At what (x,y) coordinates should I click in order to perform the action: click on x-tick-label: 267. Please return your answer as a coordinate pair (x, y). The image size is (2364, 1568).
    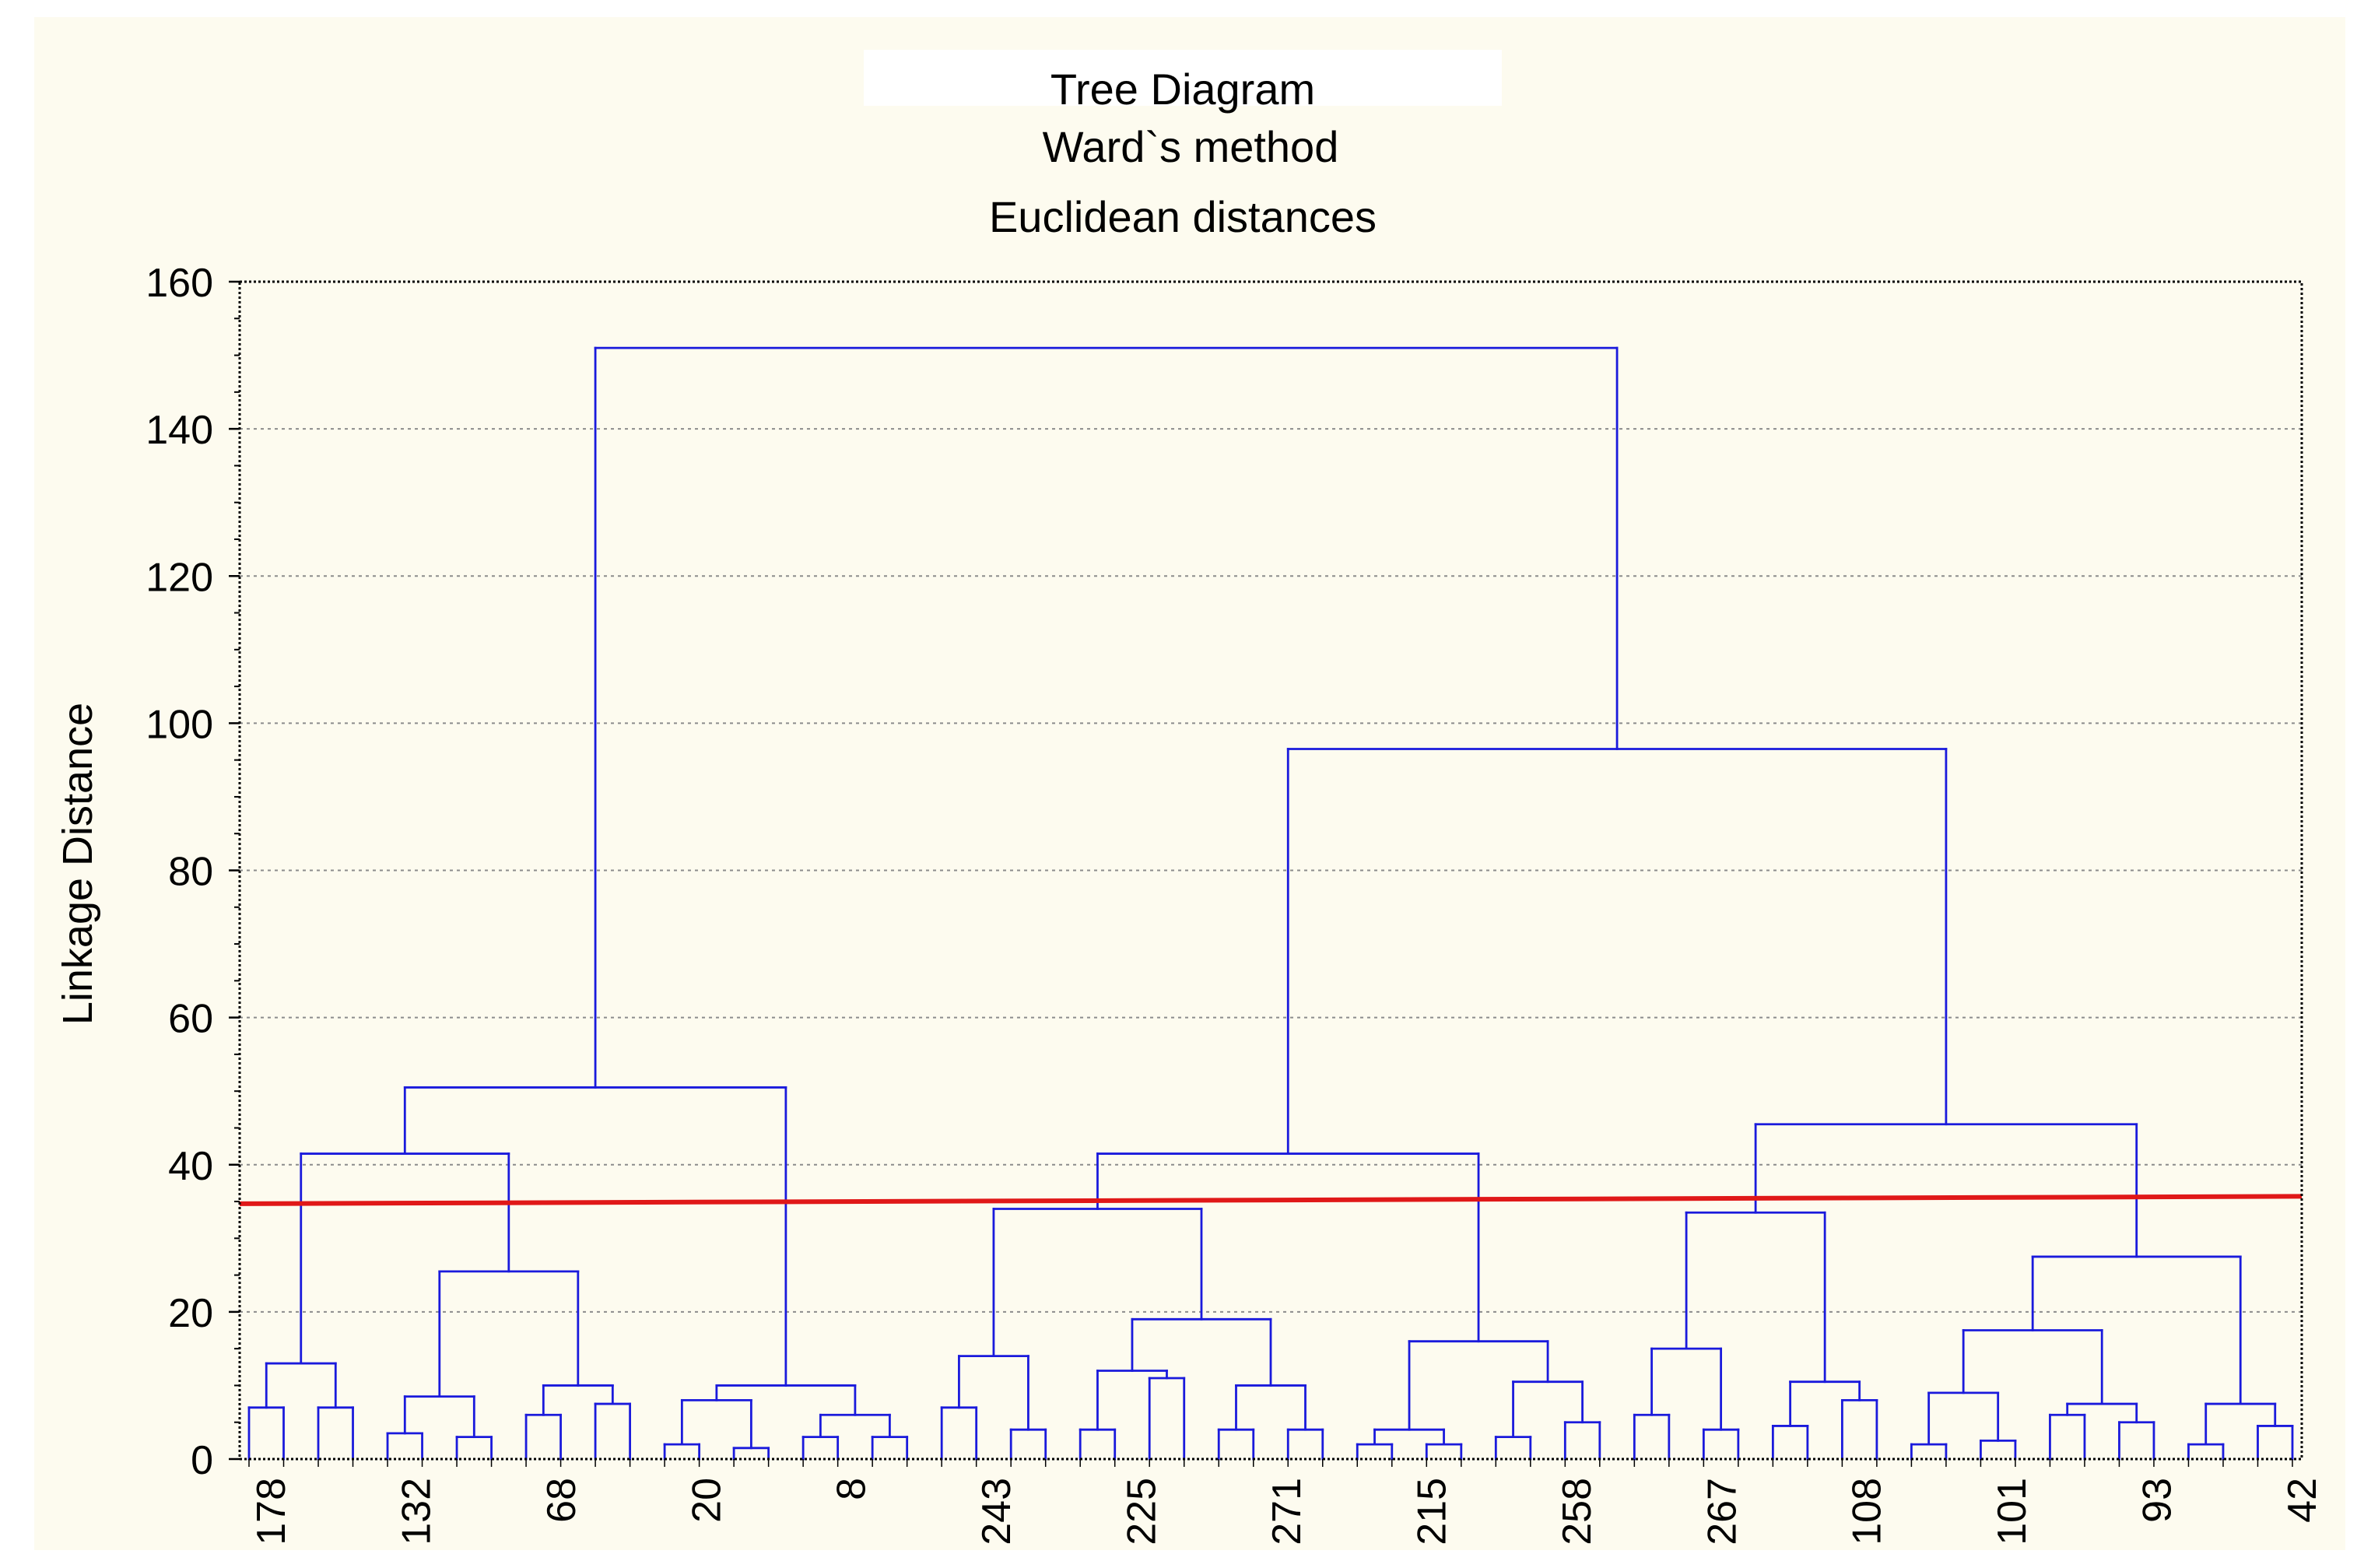
    Looking at the image, I should click on (1722, 1511).